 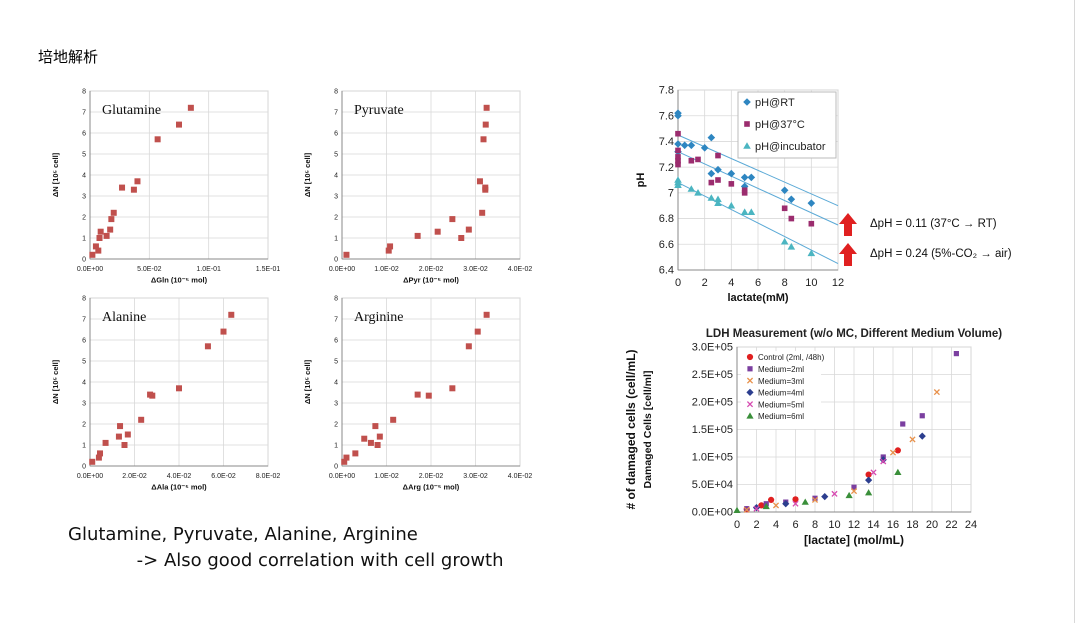 I want to click on legend-entry: Medium=5ml, so click(x=781, y=404).